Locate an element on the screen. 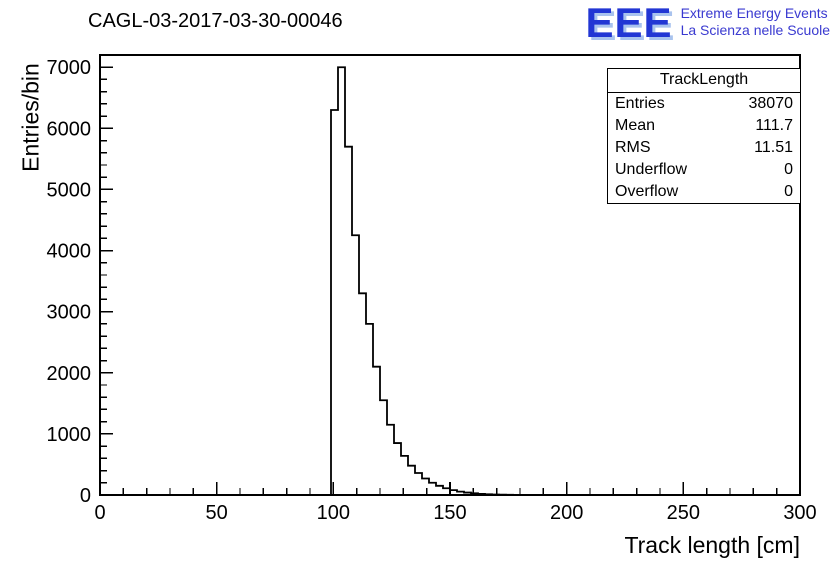 This screenshot has width=836, height=572. y-tick-label: 2000 is located at coordinates (69, 374).